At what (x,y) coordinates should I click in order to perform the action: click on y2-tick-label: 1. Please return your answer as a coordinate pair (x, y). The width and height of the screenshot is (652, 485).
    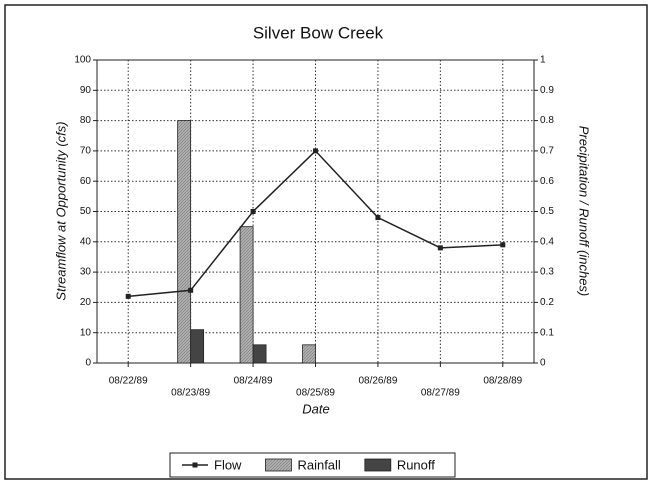
    Looking at the image, I should click on (543, 60).